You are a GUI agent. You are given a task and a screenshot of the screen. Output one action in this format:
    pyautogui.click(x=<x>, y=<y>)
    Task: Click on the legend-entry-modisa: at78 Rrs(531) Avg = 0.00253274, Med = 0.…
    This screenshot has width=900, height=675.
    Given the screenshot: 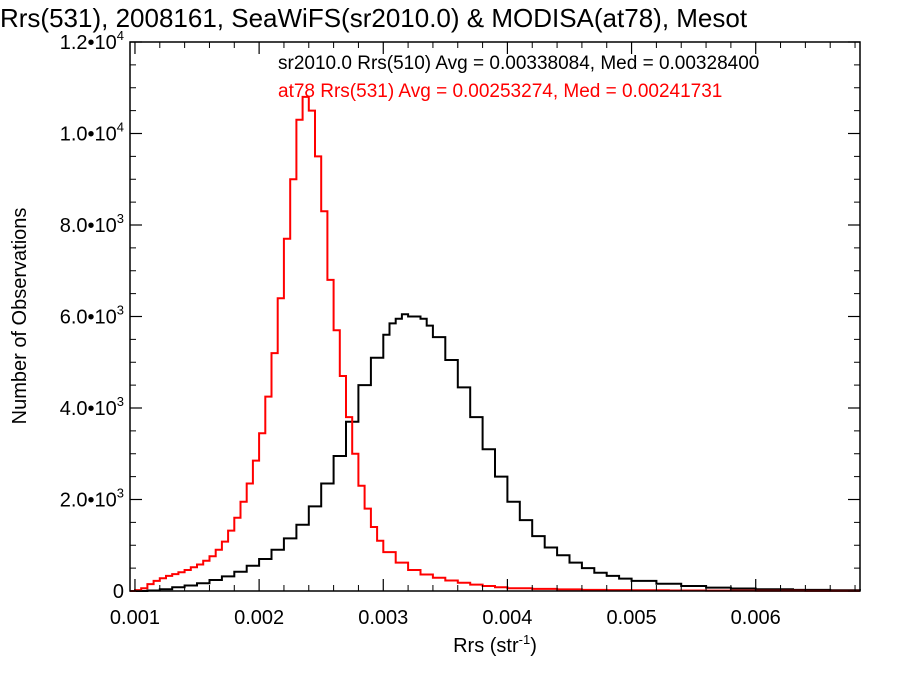 What is the action you would take?
    pyautogui.click(x=500, y=91)
    